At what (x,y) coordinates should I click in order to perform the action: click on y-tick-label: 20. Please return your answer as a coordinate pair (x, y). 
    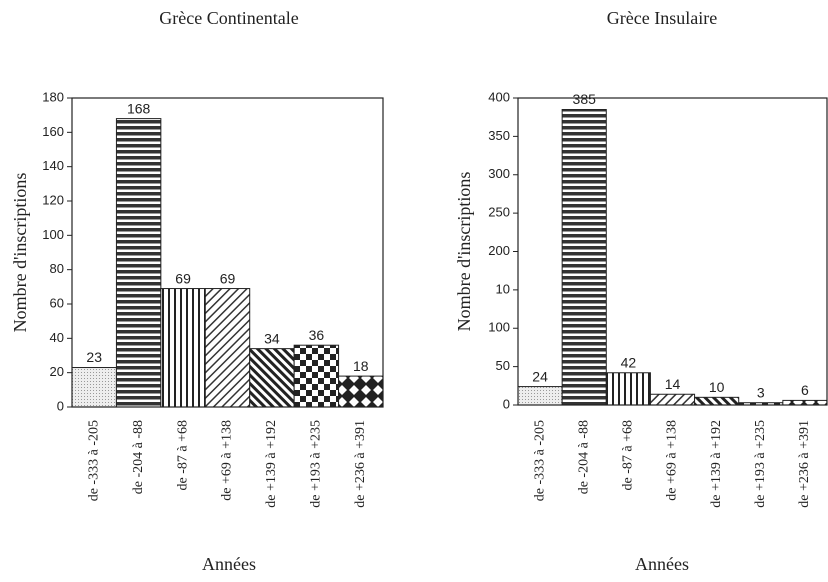
    Looking at the image, I should click on (57, 371).